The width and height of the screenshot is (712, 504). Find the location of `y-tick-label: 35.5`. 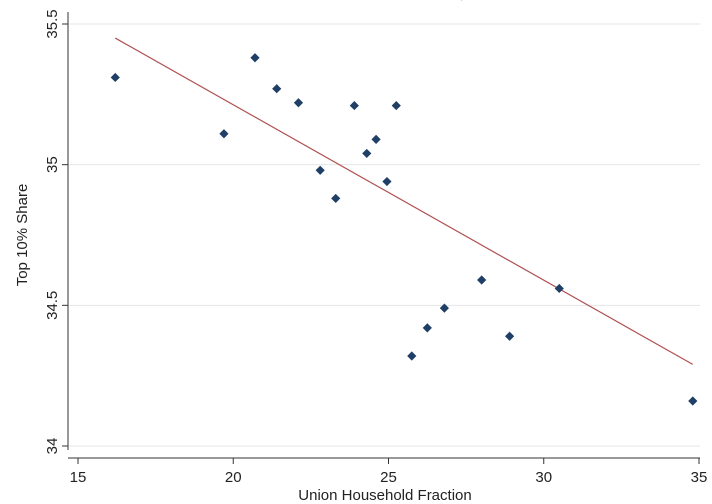

y-tick-label: 35.5 is located at coordinates (52, 23).